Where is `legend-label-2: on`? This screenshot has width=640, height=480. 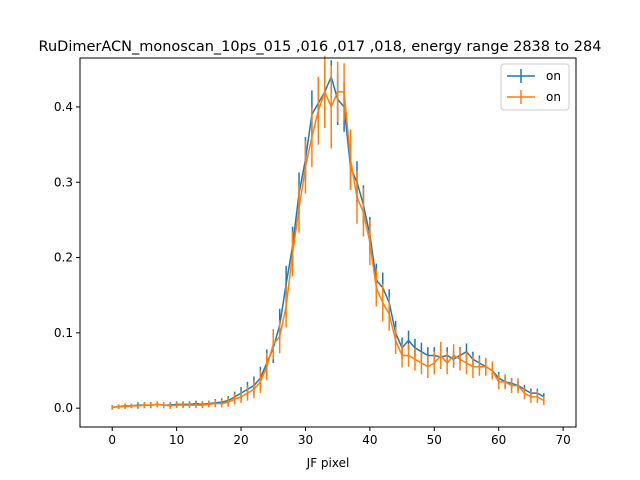
legend-label-2: on is located at coordinates (553, 97).